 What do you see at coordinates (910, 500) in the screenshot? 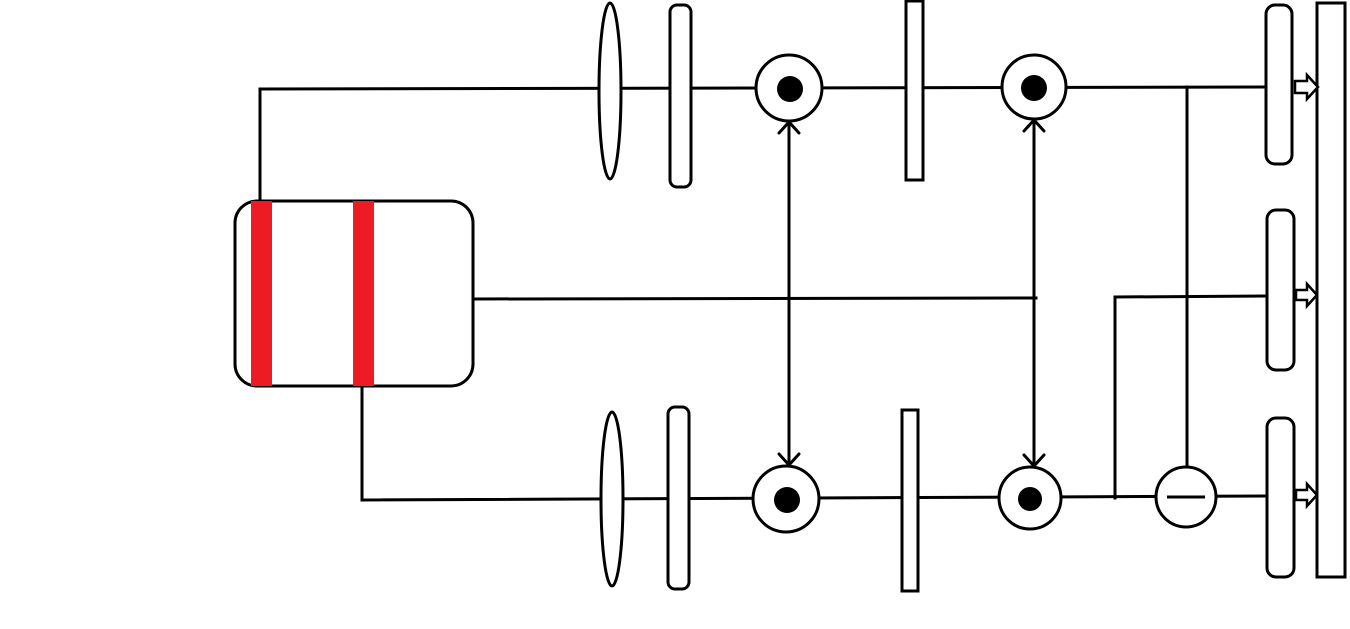
I see `lower-tall-plate` at bounding box center [910, 500].